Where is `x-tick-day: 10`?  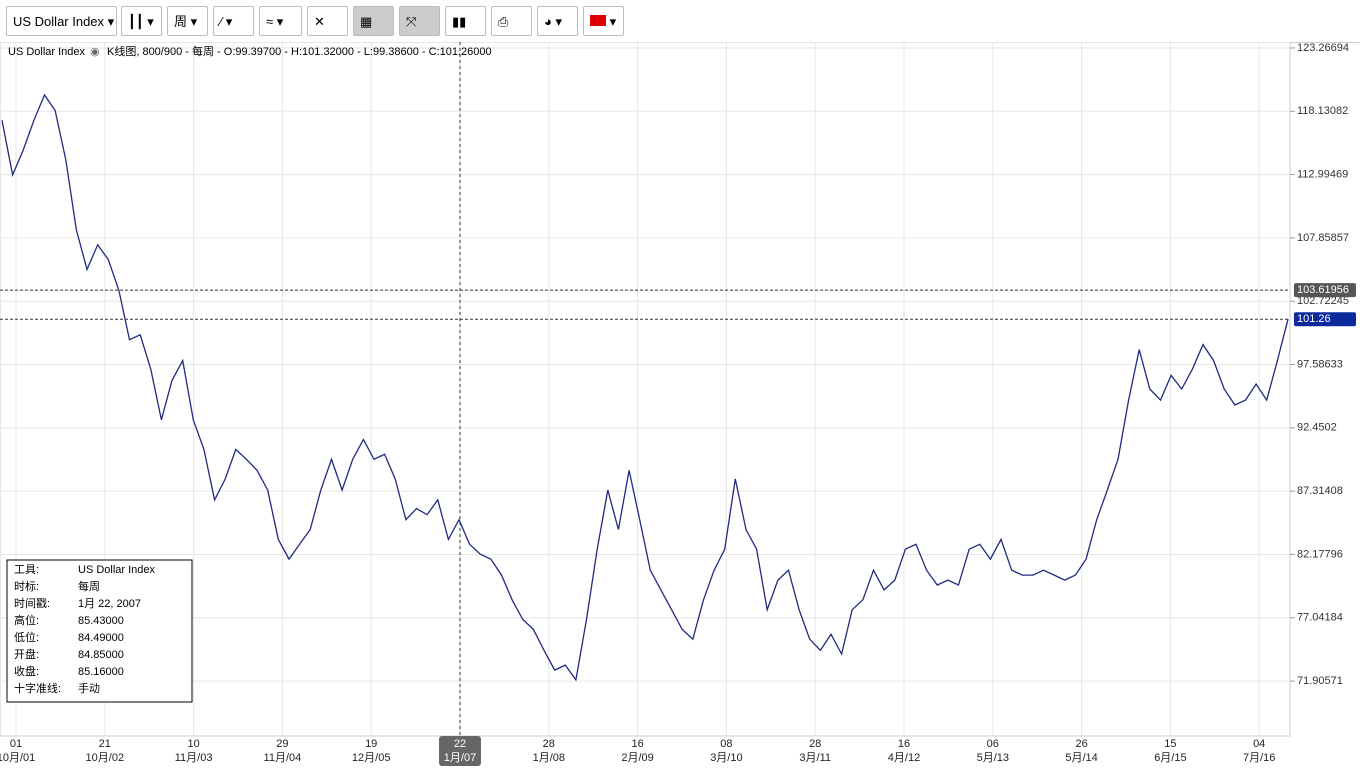
x-tick-day: 10 is located at coordinates (193, 744).